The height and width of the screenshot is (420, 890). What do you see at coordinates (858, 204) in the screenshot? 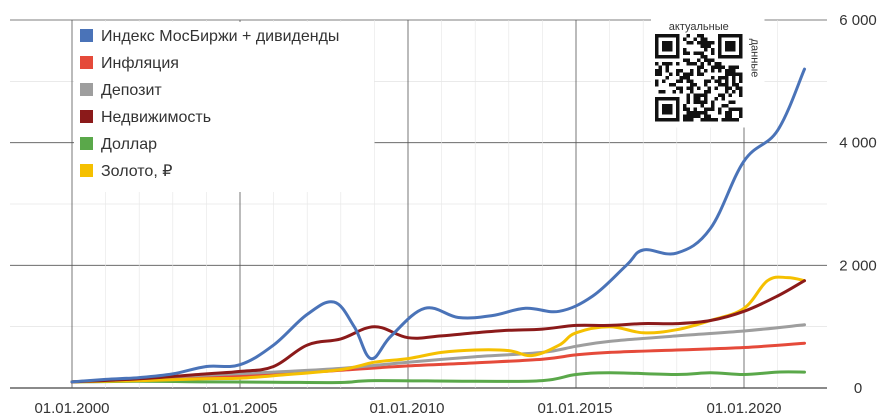
I see `y-axis-ticks: 0 2 000 4 000 6 000` at bounding box center [858, 204].